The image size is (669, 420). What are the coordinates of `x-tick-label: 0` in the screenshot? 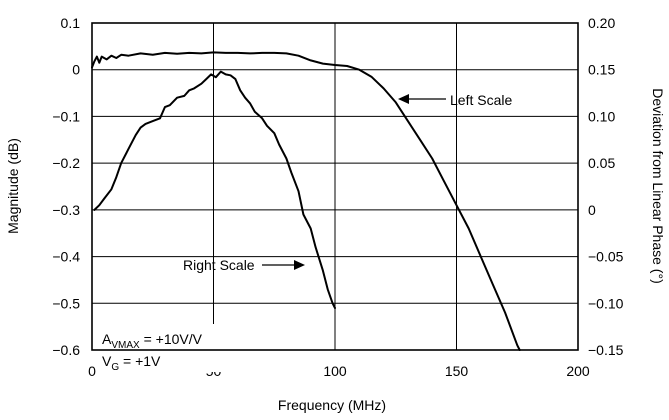 It's located at (92, 371).